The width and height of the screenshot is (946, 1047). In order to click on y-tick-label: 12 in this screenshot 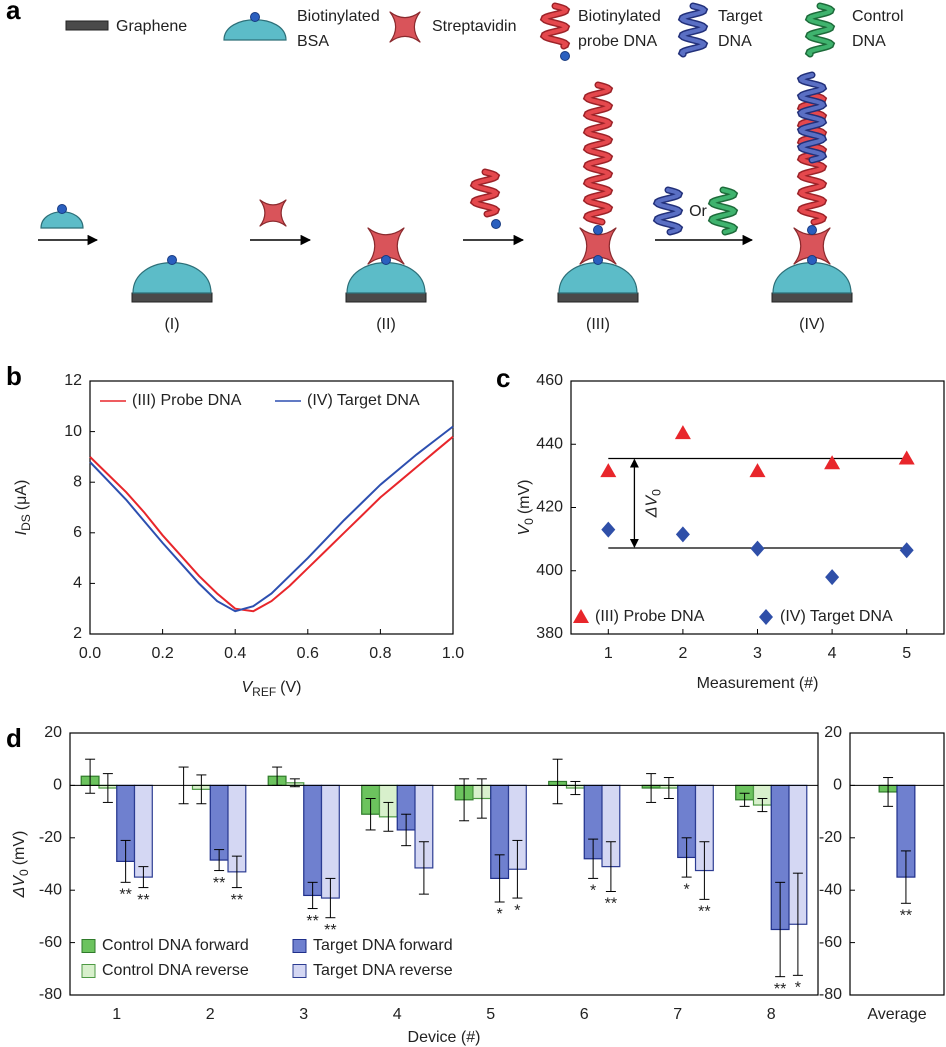, I will do `click(73, 380)`.